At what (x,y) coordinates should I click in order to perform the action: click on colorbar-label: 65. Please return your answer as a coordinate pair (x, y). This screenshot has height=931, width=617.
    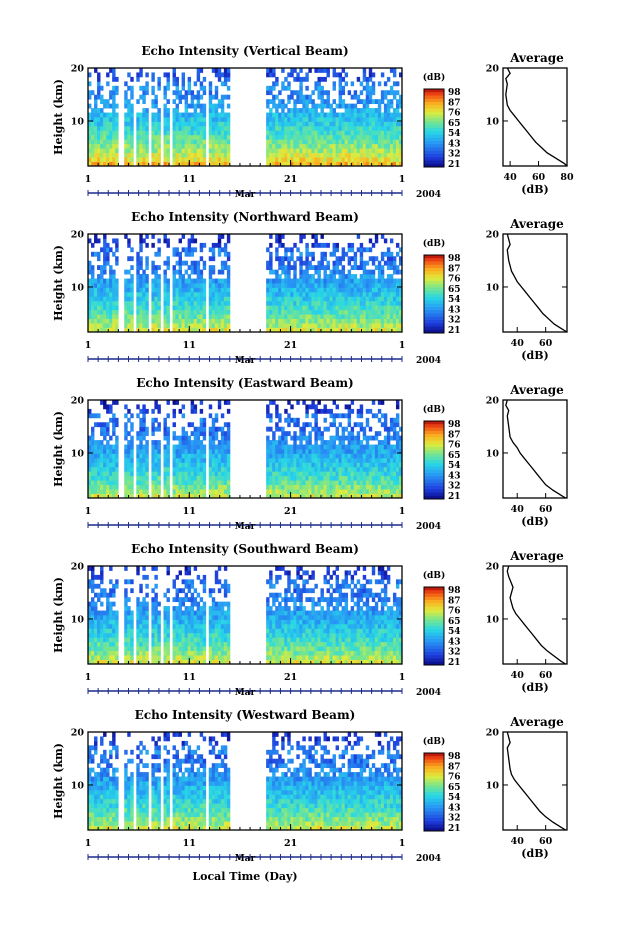
    Looking at the image, I should click on (454, 290).